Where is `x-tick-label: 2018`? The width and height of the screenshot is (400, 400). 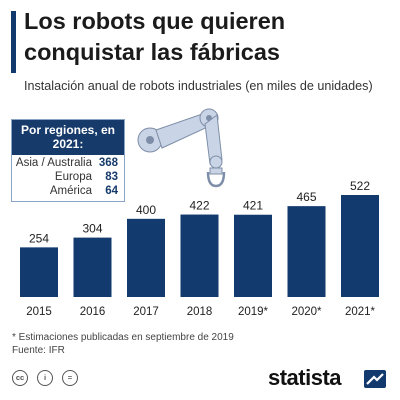
x-tick-label: 2018 is located at coordinates (200, 312).